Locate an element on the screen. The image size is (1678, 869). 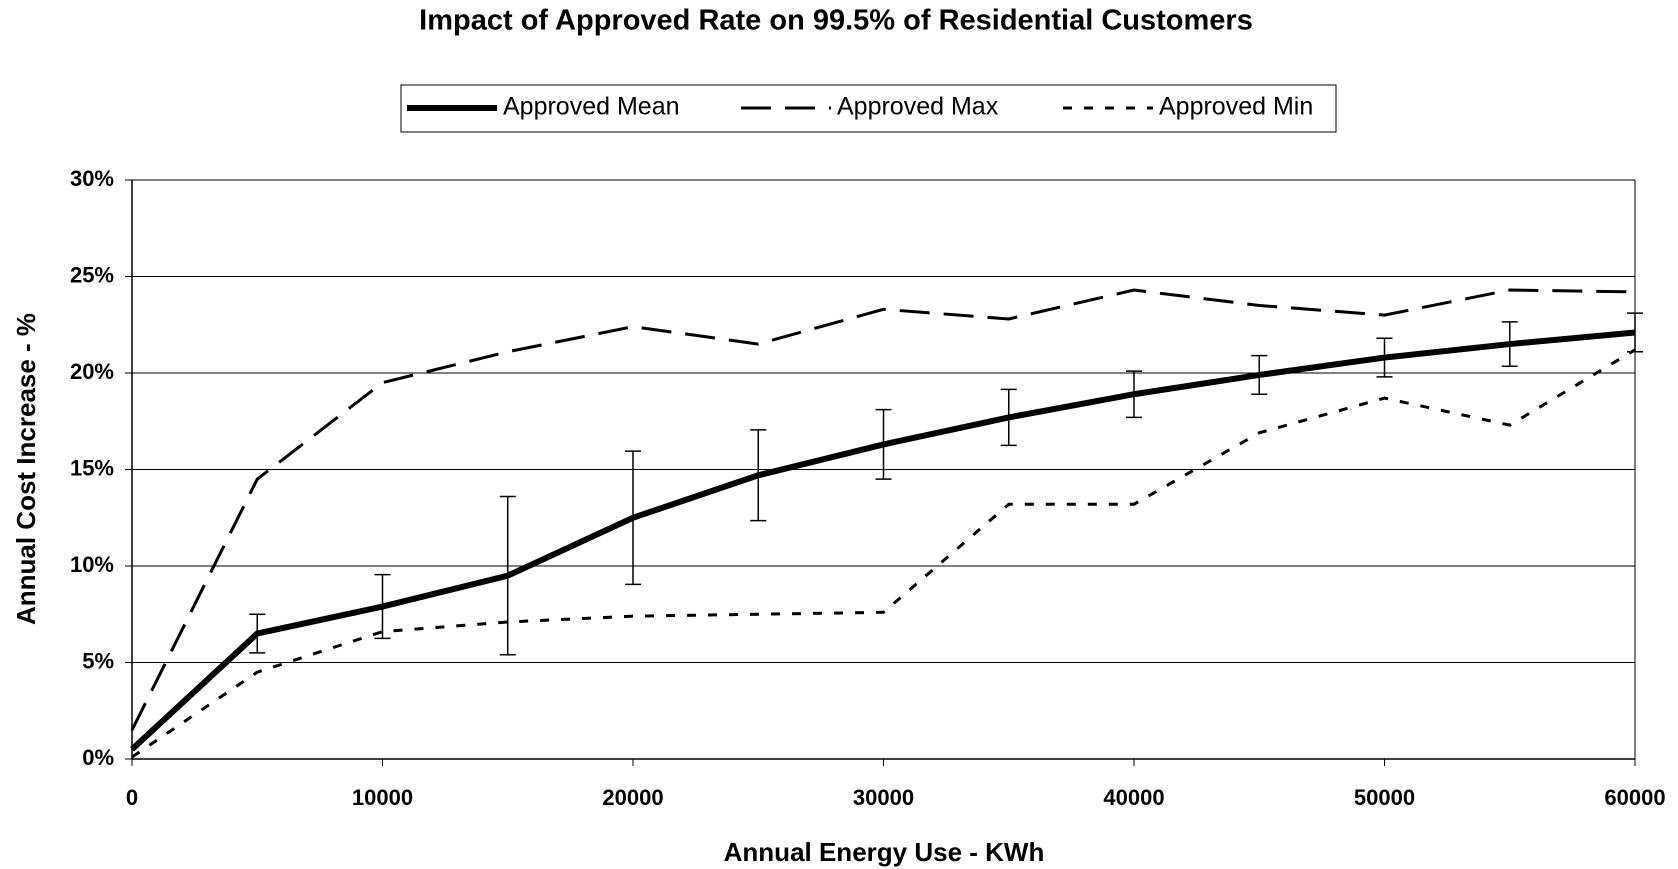
y-tick-label: 10% is located at coordinates (92, 564).